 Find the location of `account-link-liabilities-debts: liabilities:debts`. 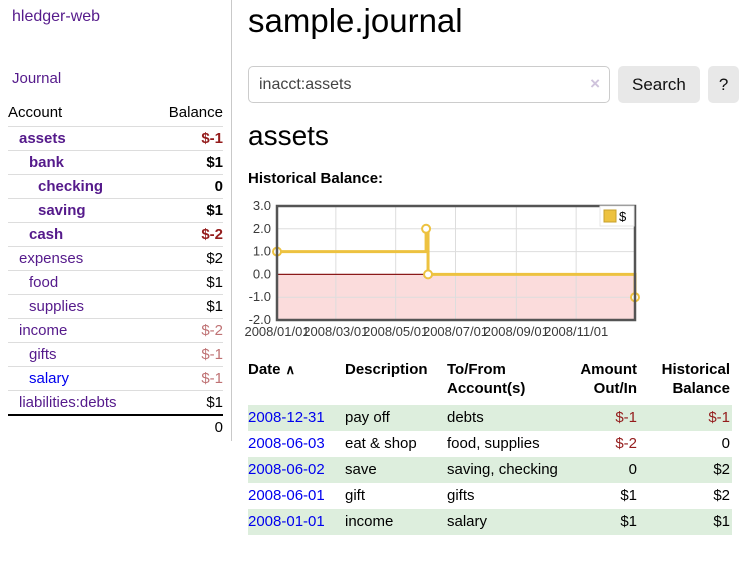

account-link-liabilities-debts: liabilities:debts is located at coordinates (68, 402).